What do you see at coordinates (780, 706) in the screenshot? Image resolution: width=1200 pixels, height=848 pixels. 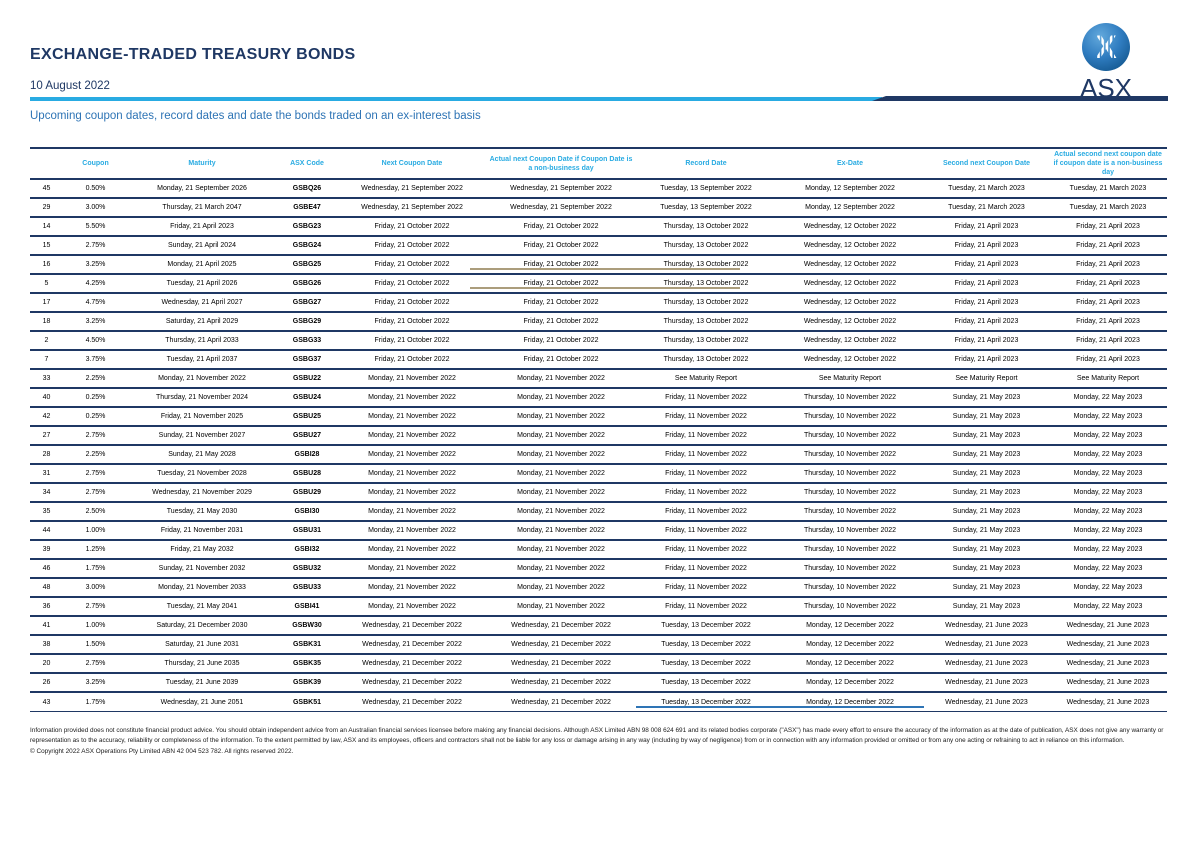 I see `last-row-blue-underline` at bounding box center [780, 706].